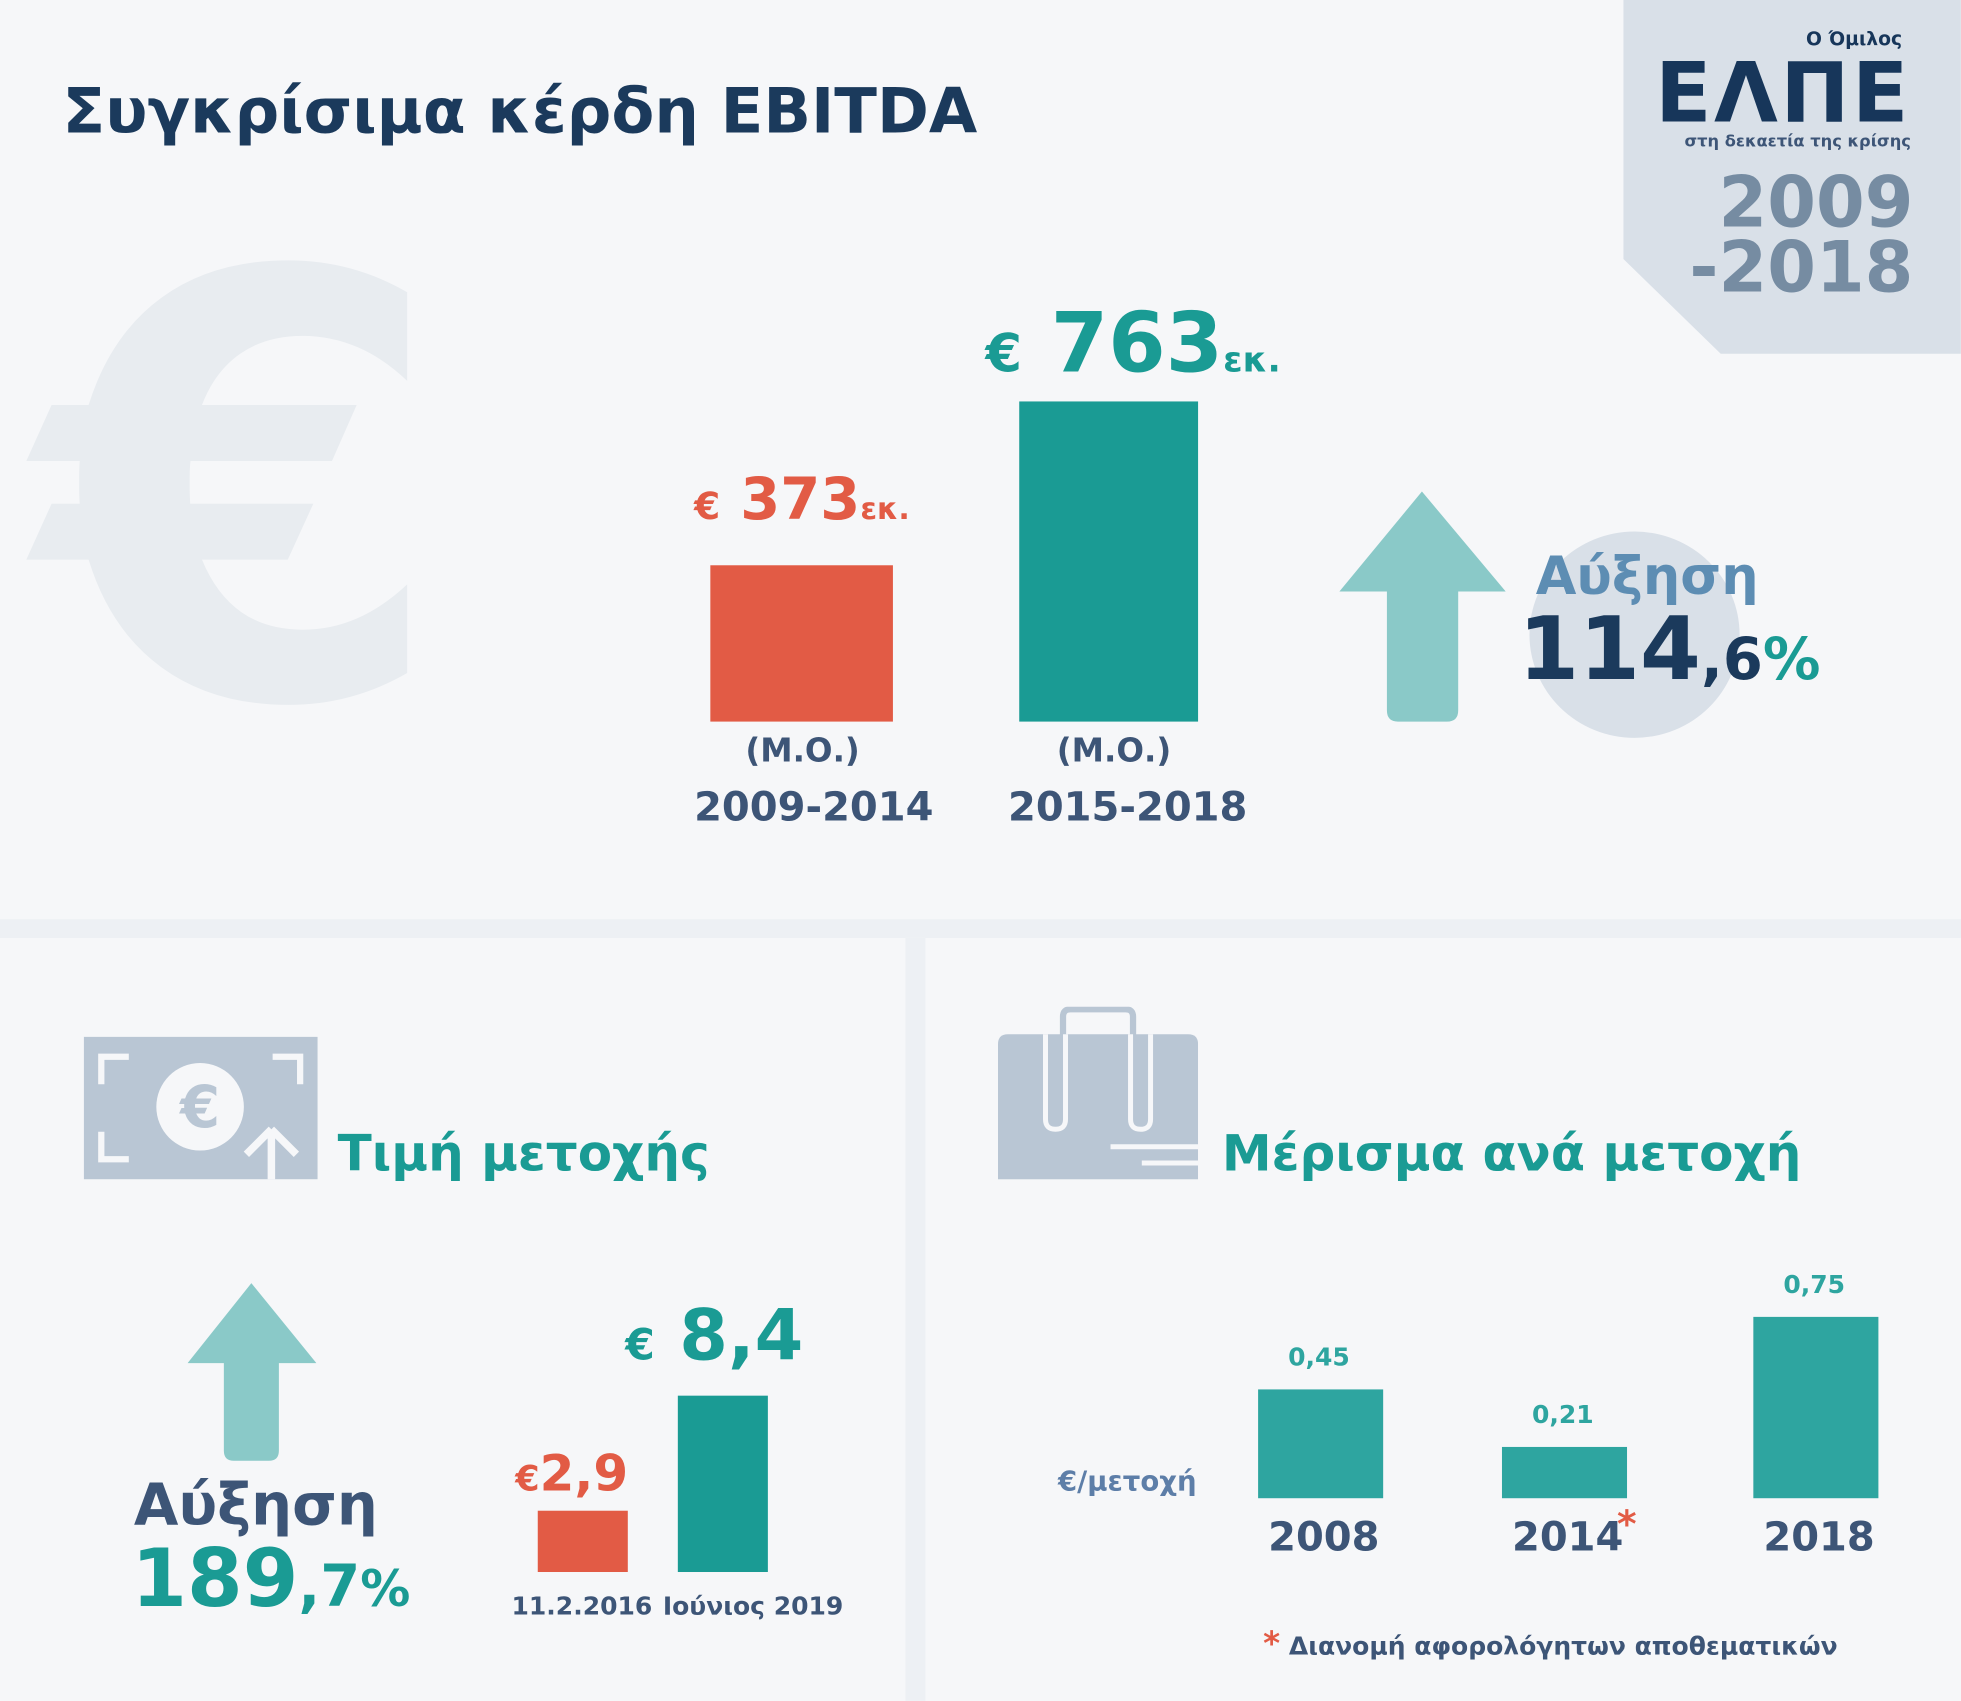 The image size is (1961, 1701). What do you see at coordinates (1567, 1537) in the screenshot?
I see `dividend-year-label: 2014` at bounding box center [1567, 1537].